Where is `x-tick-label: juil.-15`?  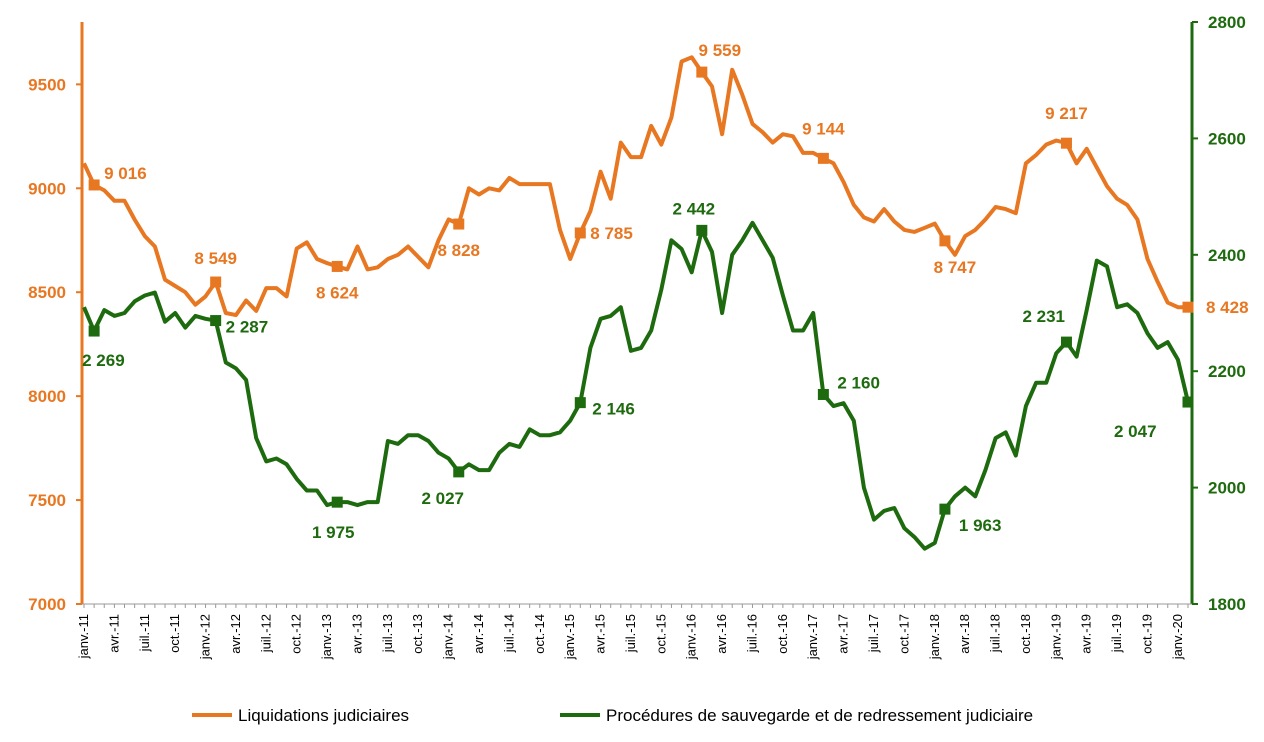 x-tick-label: juil.-15 is located at coordinates (630, 633).